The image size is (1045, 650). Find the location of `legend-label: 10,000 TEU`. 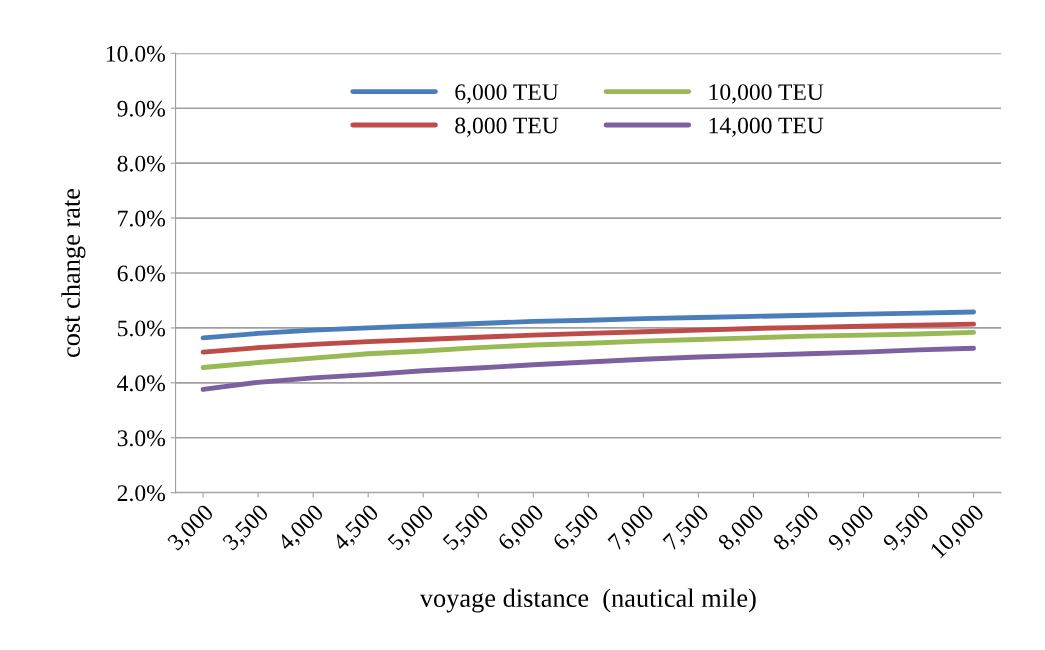

legend-label: 10,000 TEU is located at coordinates (766, 94).